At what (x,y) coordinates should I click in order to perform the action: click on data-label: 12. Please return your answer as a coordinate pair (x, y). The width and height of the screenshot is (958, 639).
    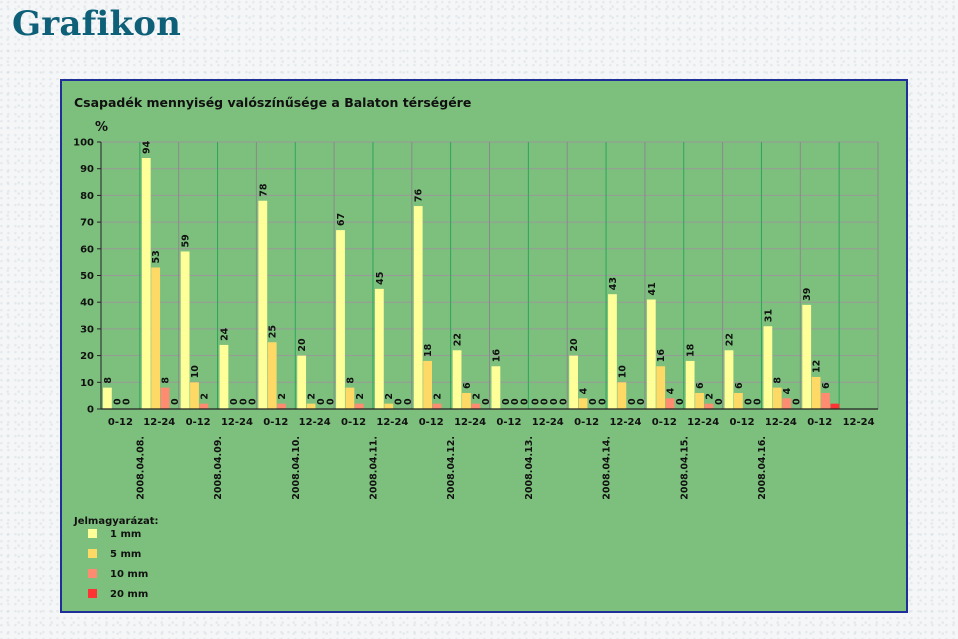
    Looking at the image, I should click on (817, 366).